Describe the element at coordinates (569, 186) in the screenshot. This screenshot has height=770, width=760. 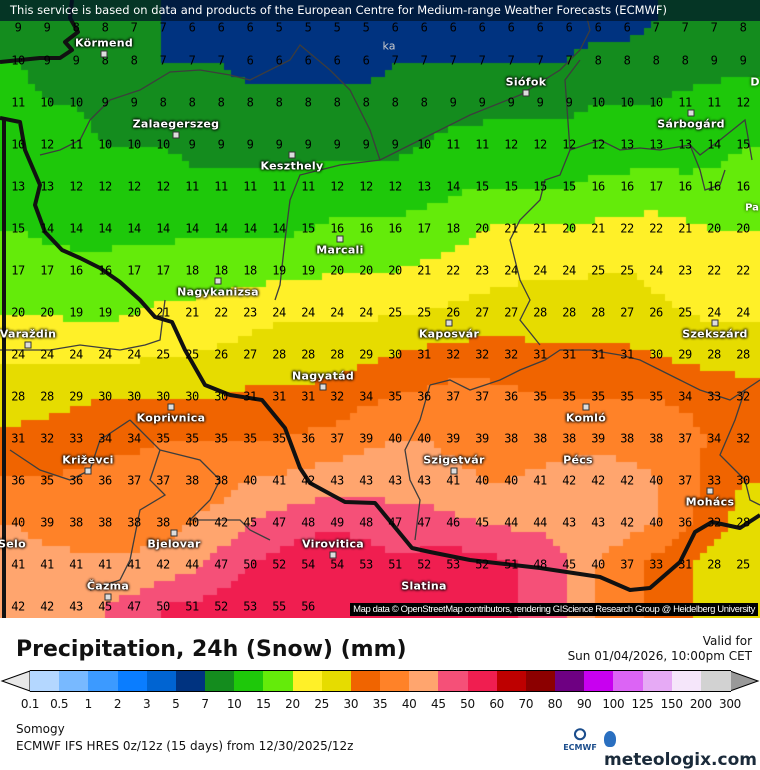
I see `grid-value: 15` at that location.